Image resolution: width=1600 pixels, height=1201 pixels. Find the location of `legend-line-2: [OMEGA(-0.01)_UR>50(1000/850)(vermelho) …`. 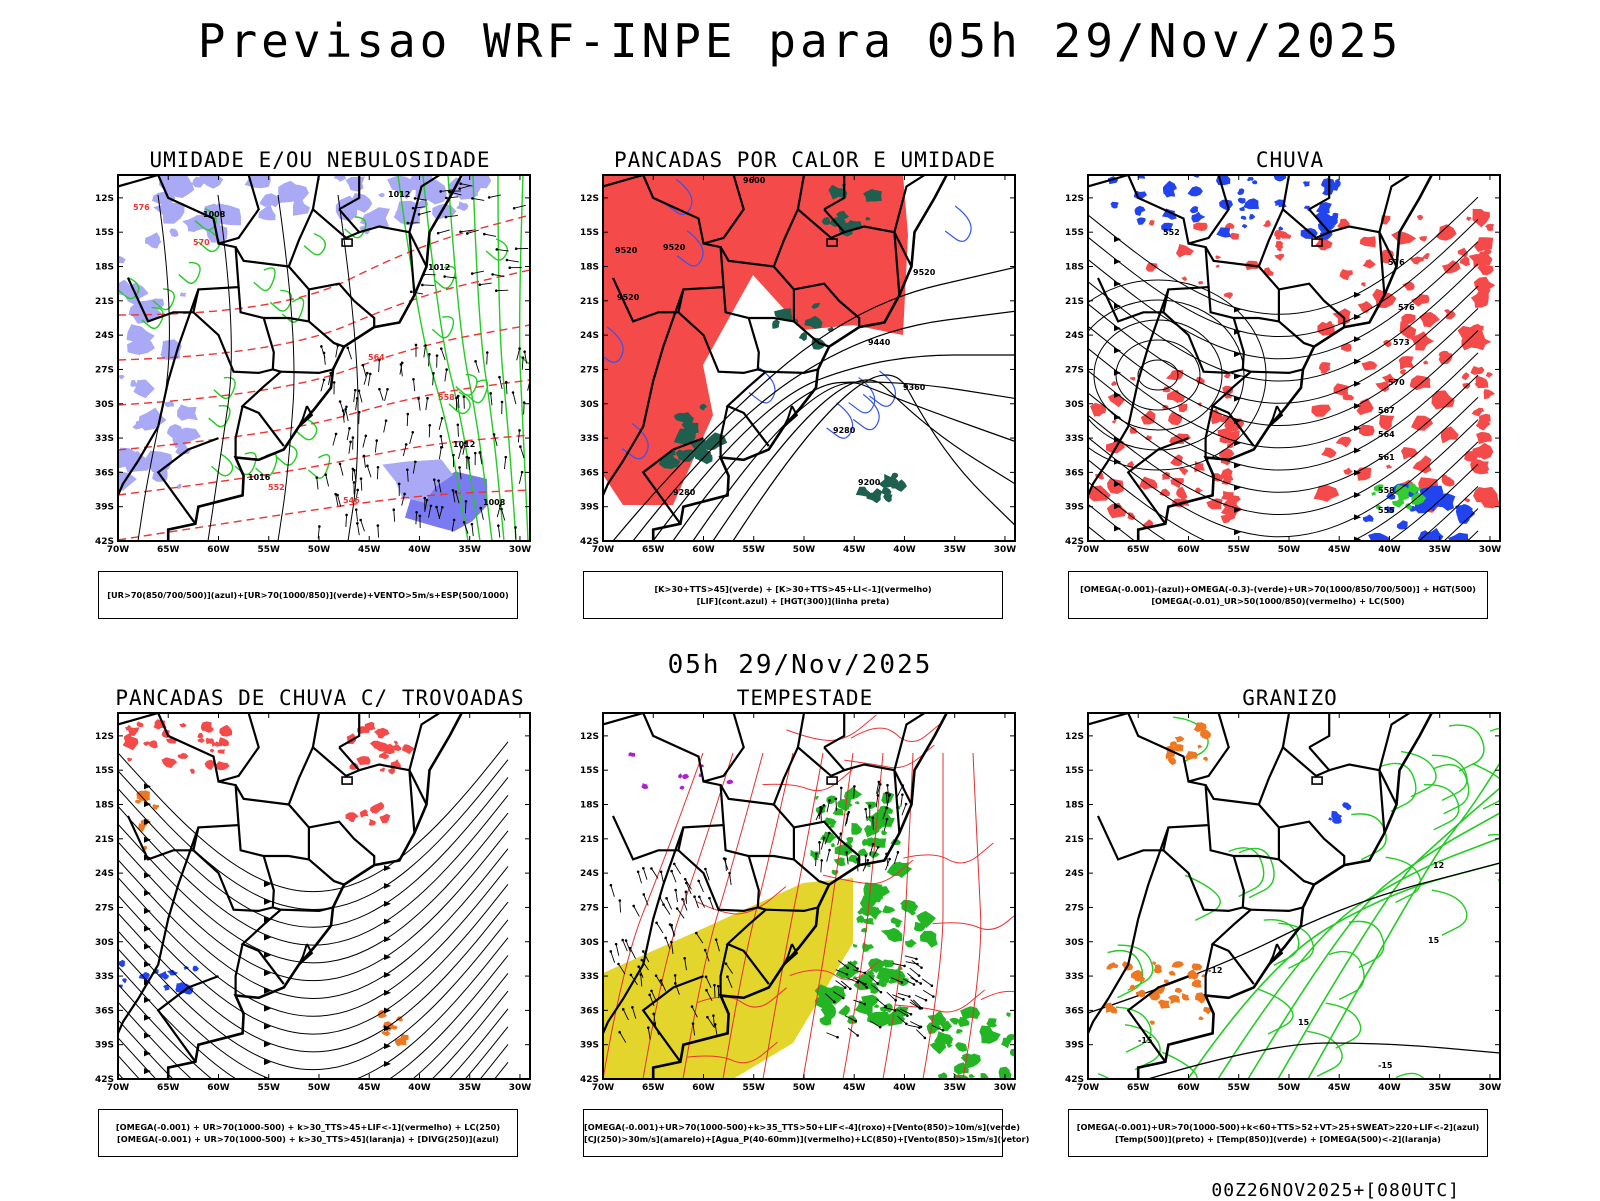

legend-line-2: [OMEGA(-0.01)_UR>50(1000/850)(vermelho) … is located at coordinates (1278, 601).